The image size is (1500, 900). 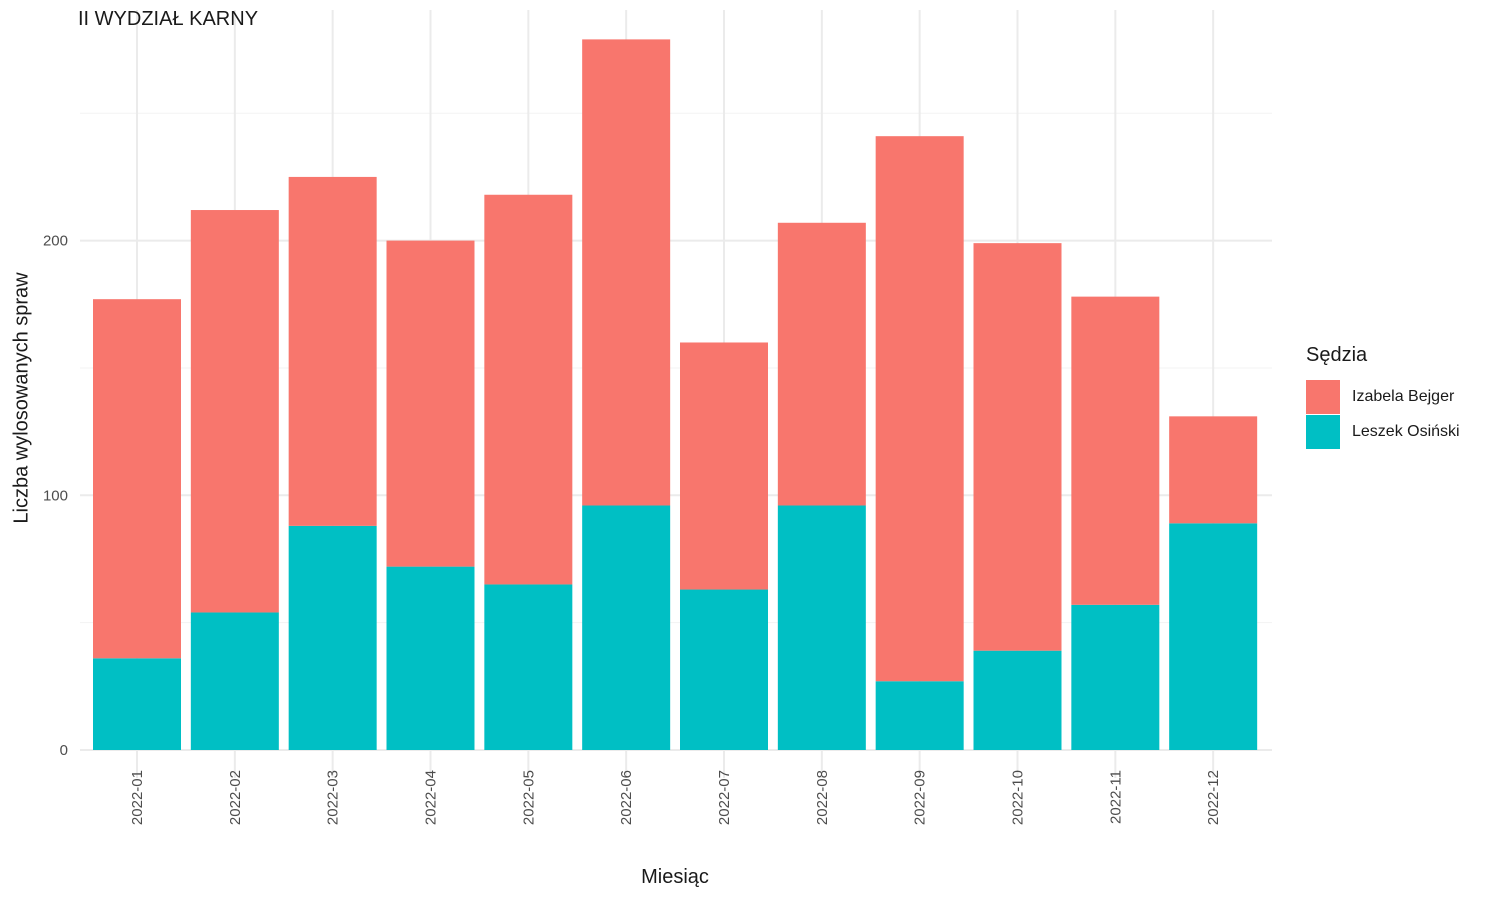 I want to click on y-tick-label: 0, so click(x=64, y=750).